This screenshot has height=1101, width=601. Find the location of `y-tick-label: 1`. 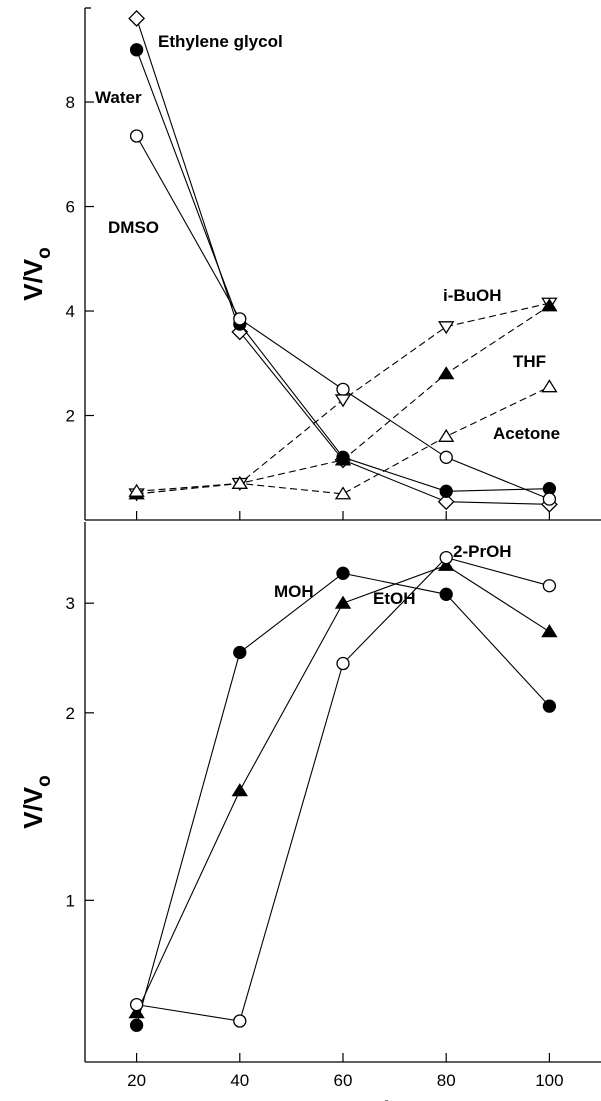

y-tick-label: 1 is located at coordinates (70, 900).